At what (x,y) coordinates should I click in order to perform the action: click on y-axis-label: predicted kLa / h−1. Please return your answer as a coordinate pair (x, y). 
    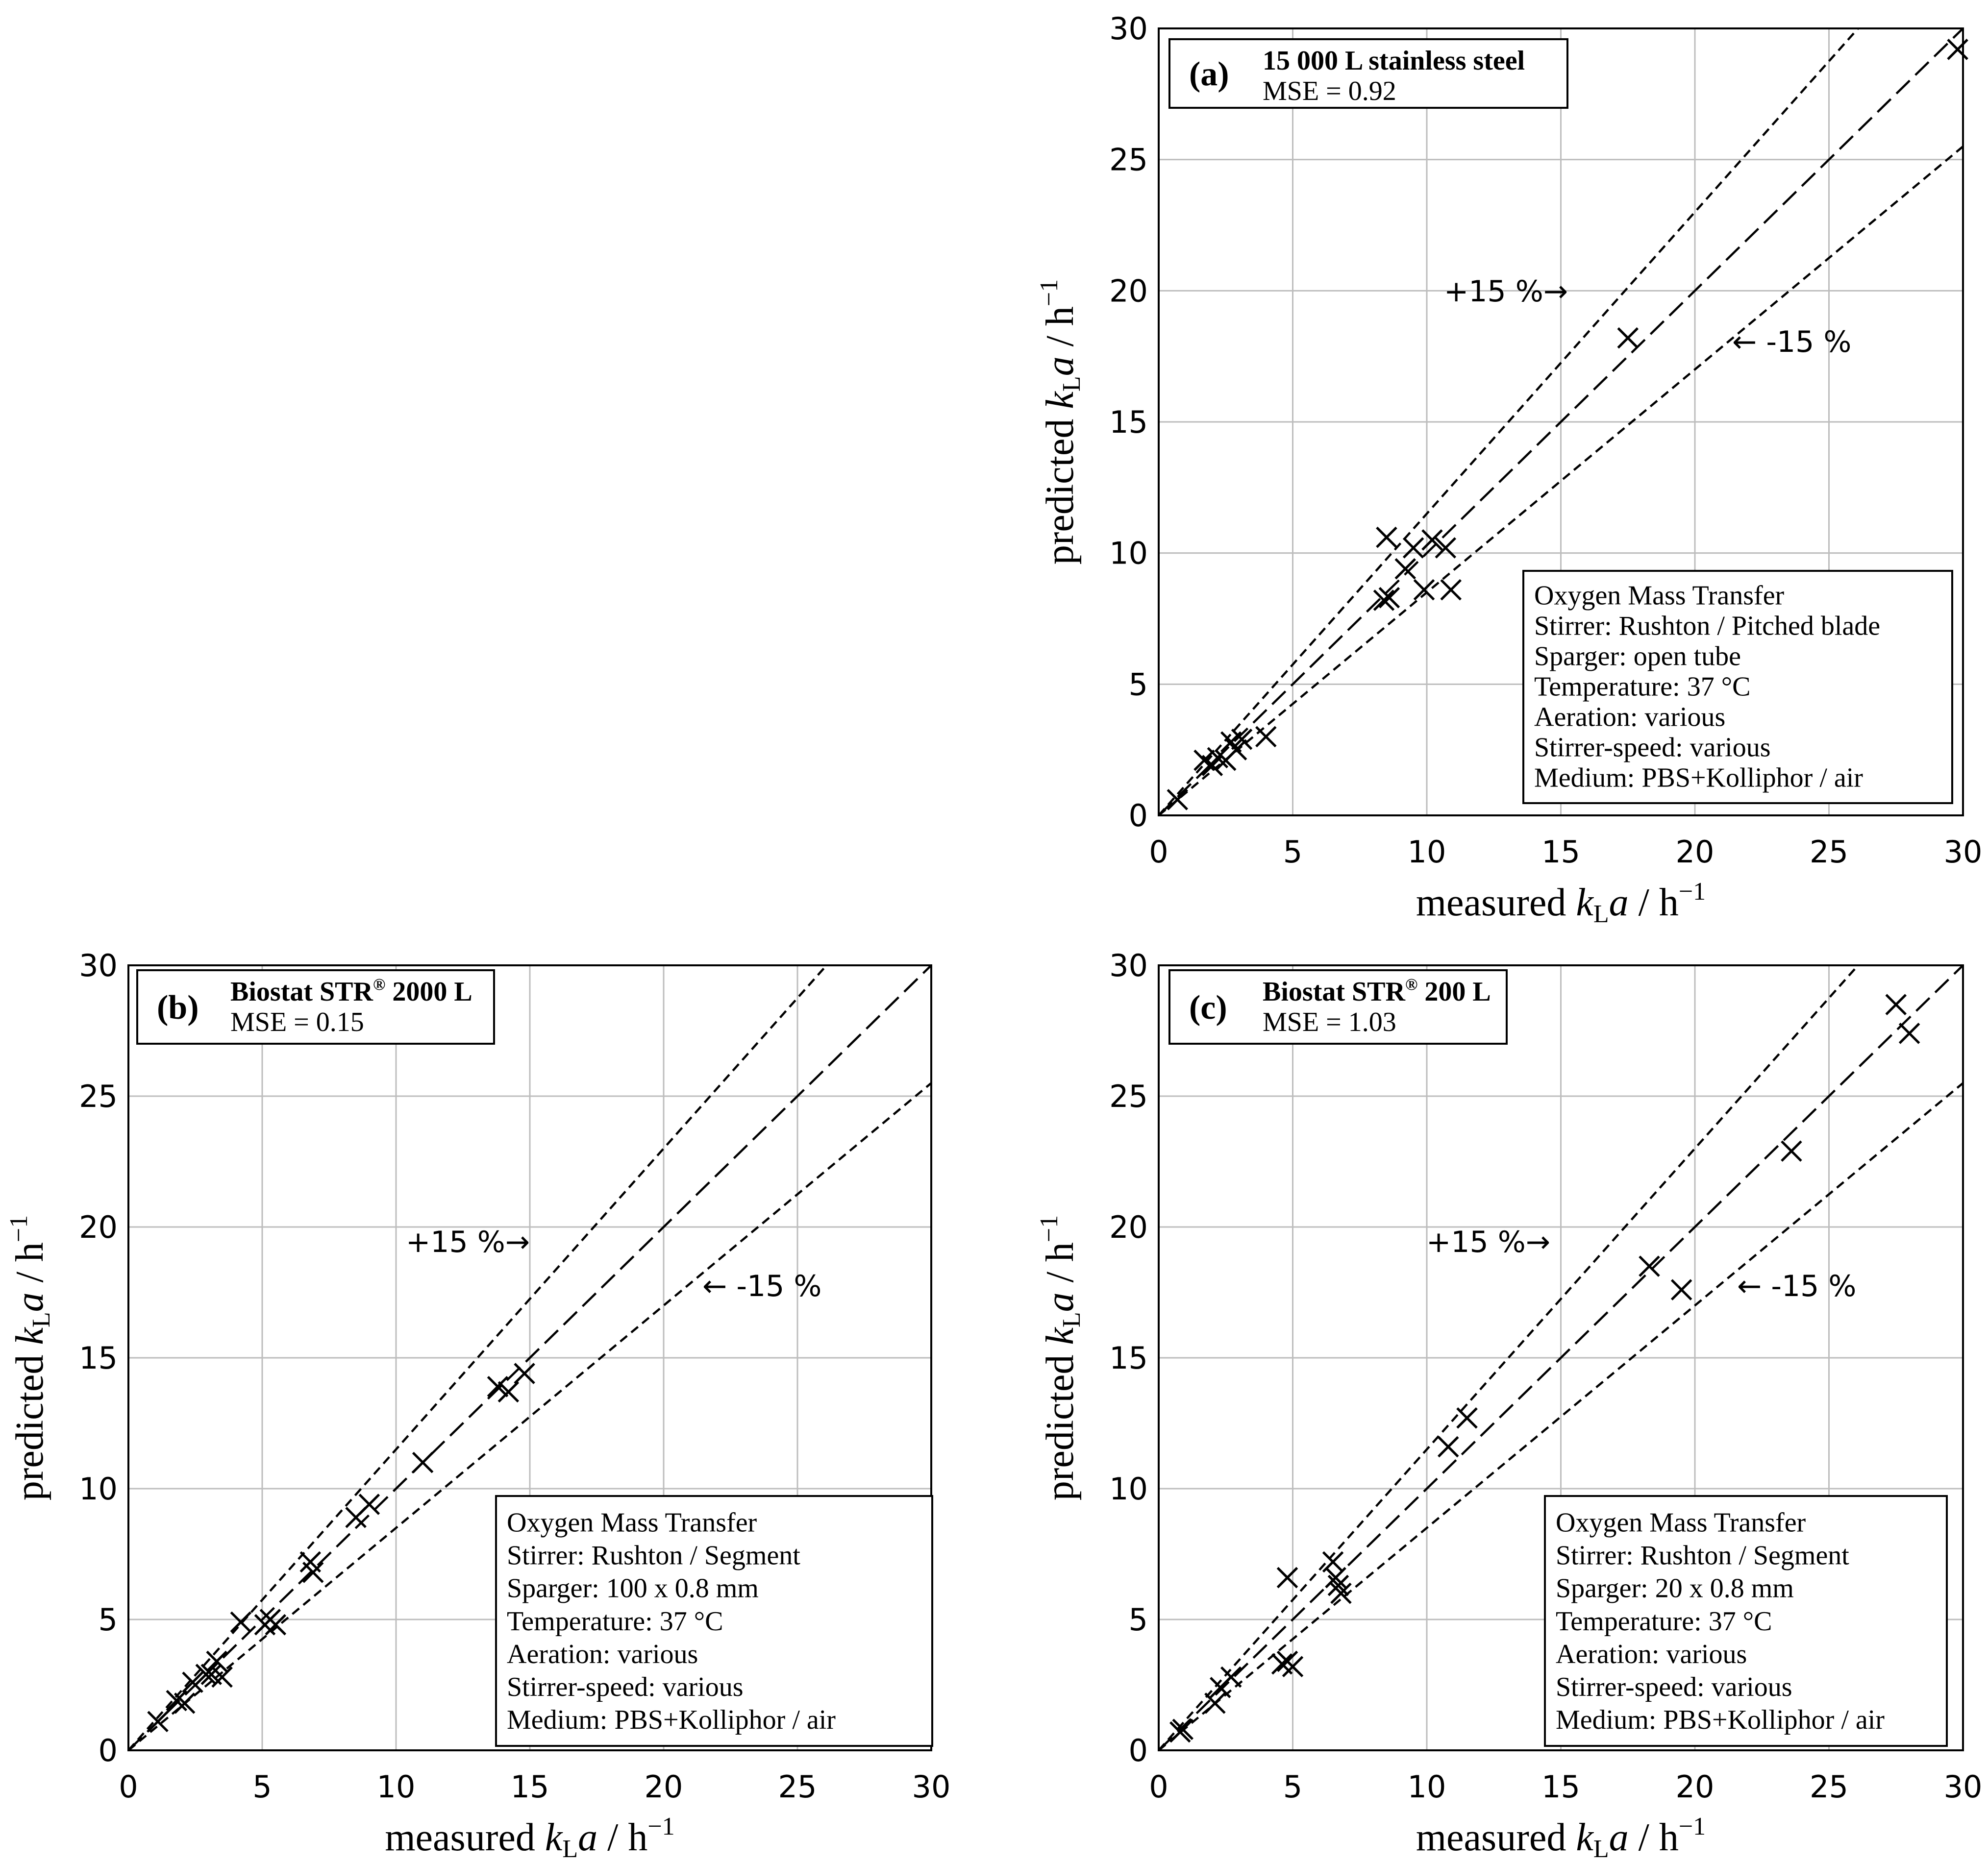
    Looking at the image, I should click on (30, 1357).